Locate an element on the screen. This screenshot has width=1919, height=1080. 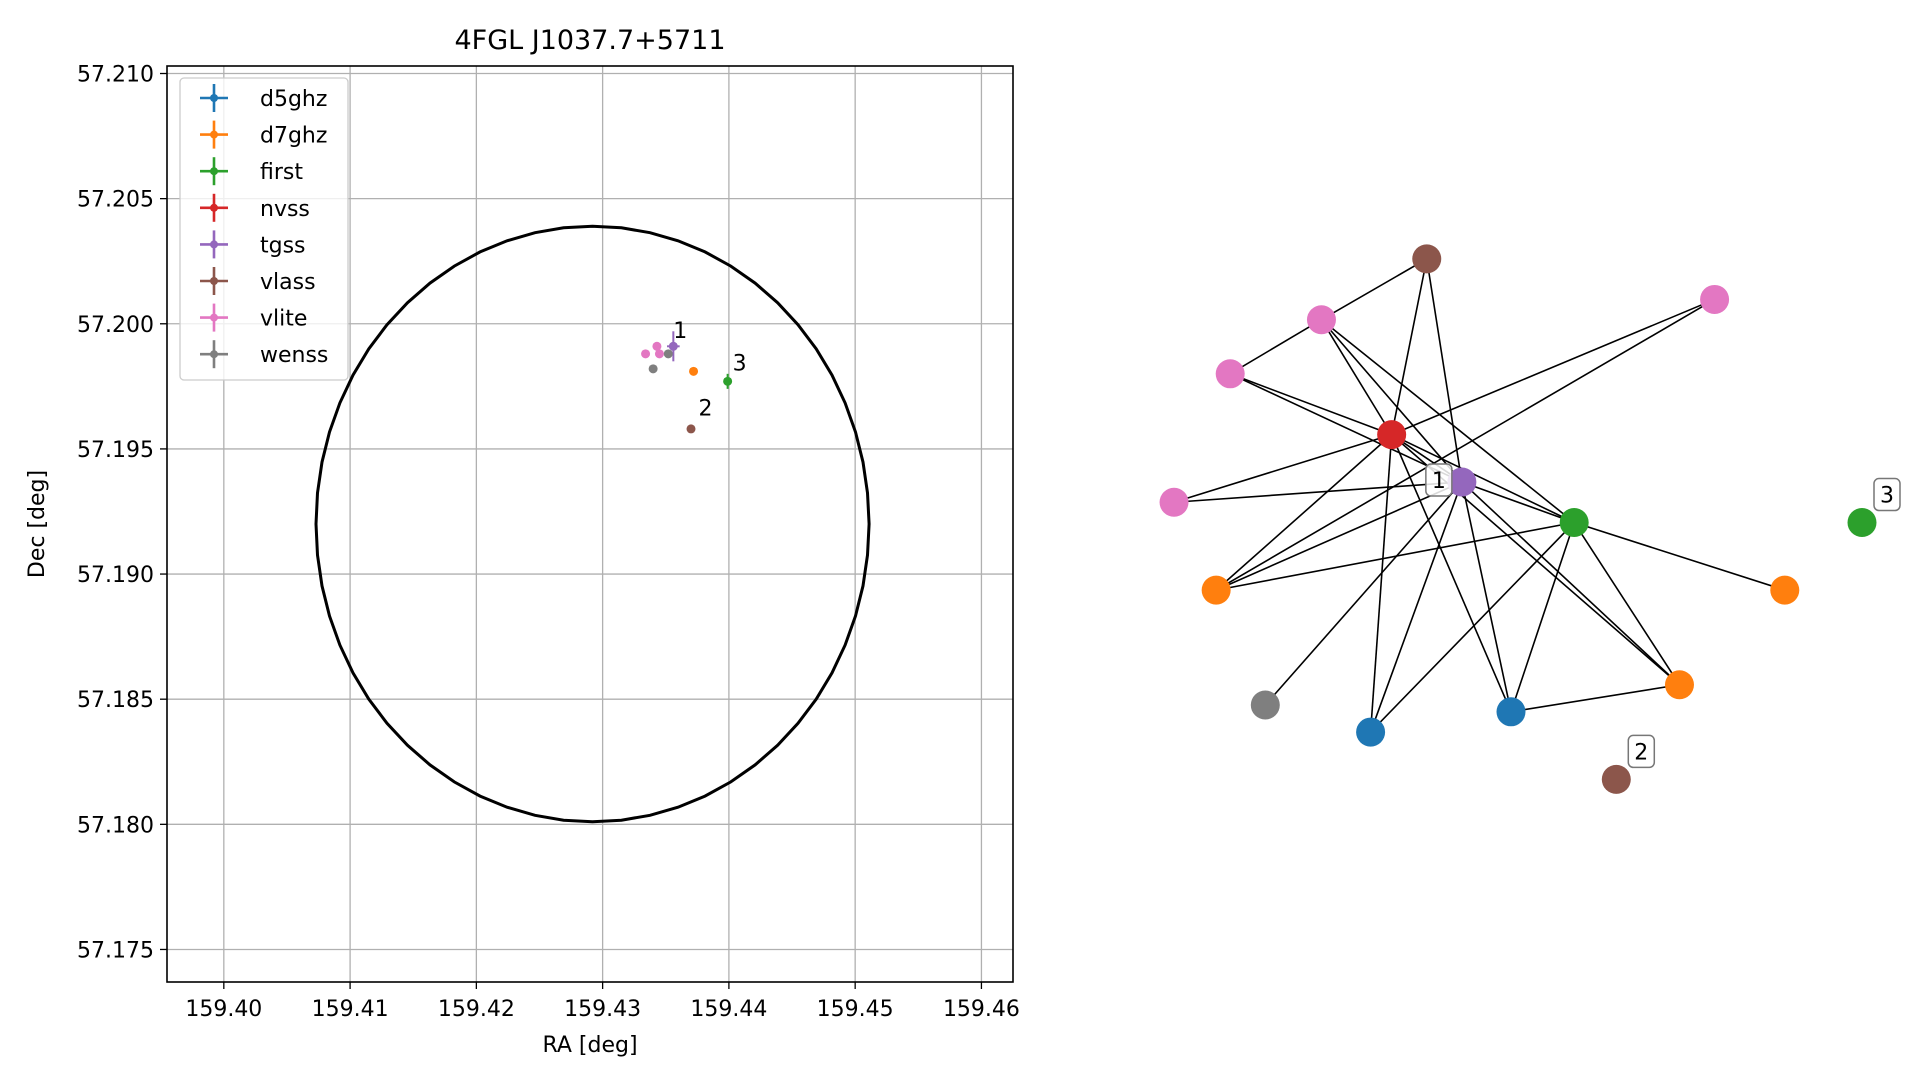
y-tick-label: 57.195 is located at coordinates (115, 450).